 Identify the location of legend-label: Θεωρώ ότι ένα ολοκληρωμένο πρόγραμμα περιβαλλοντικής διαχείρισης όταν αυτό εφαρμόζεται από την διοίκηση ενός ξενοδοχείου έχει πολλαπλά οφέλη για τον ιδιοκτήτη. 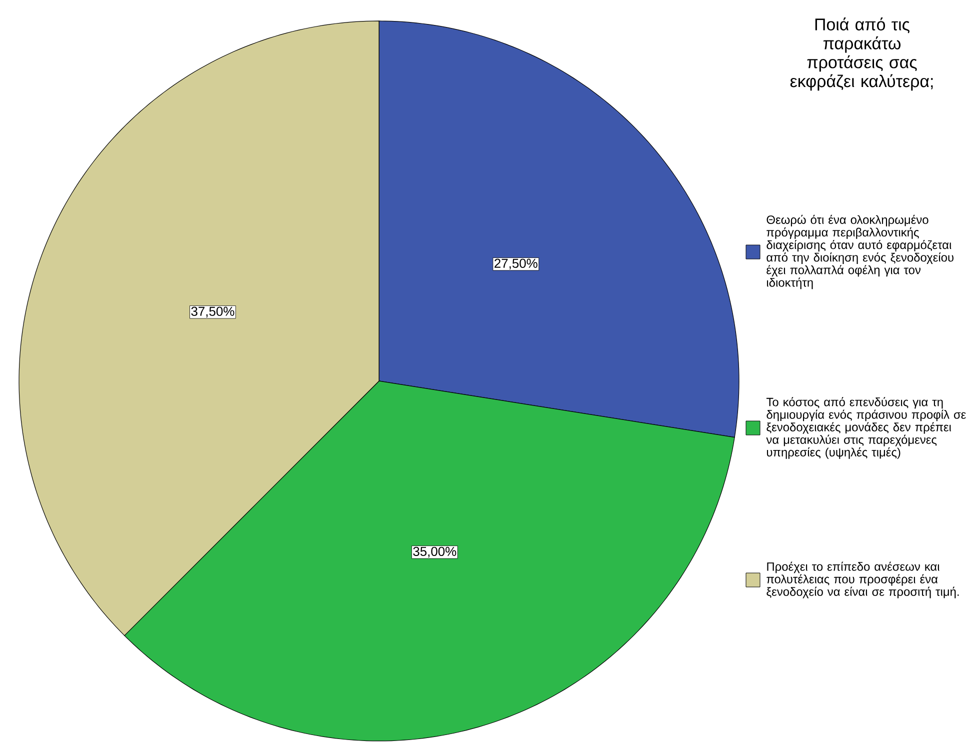
(860, 252).